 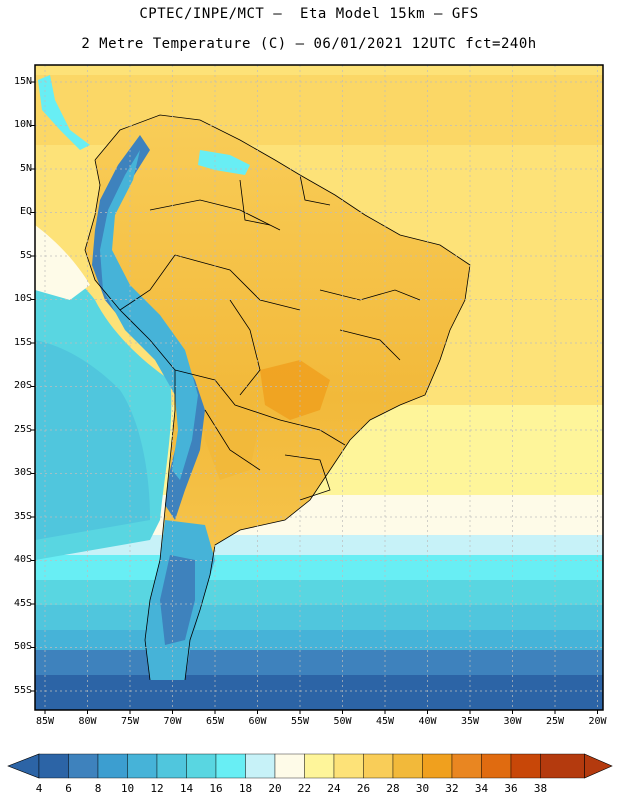 I want to click on lon-label-30w: 30W, so click(x=512, y=721).